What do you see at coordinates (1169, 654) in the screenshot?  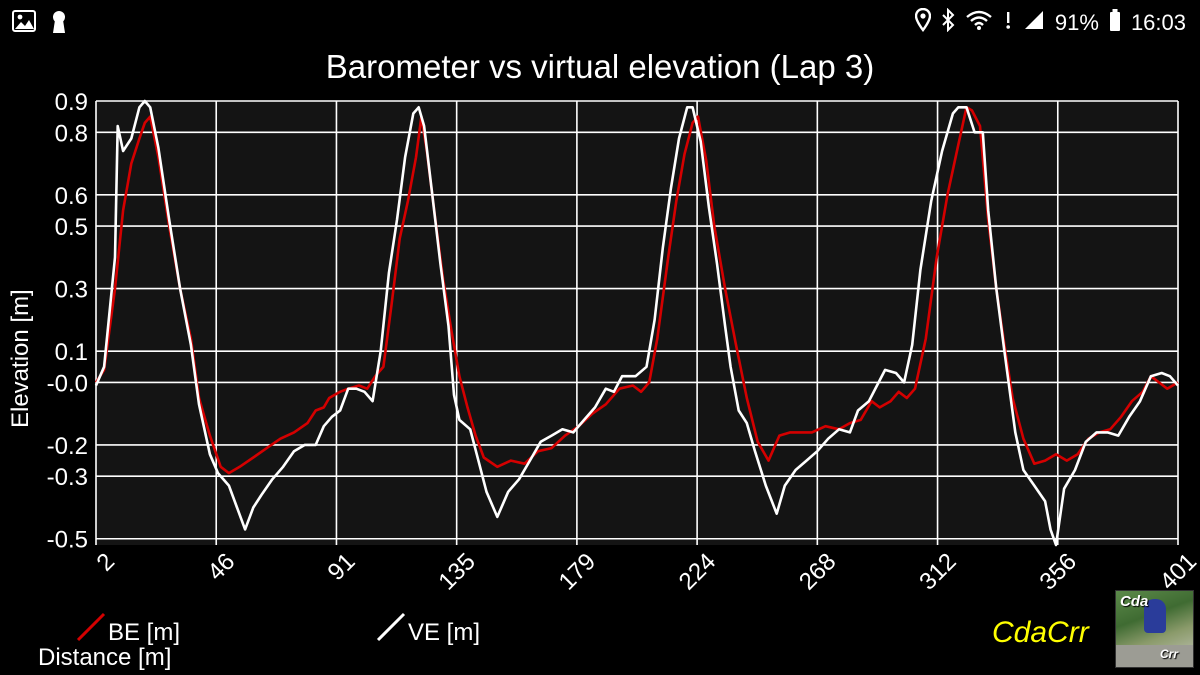 I see `logo-text-bottom: Crr` at bounding box center [1169, 654].